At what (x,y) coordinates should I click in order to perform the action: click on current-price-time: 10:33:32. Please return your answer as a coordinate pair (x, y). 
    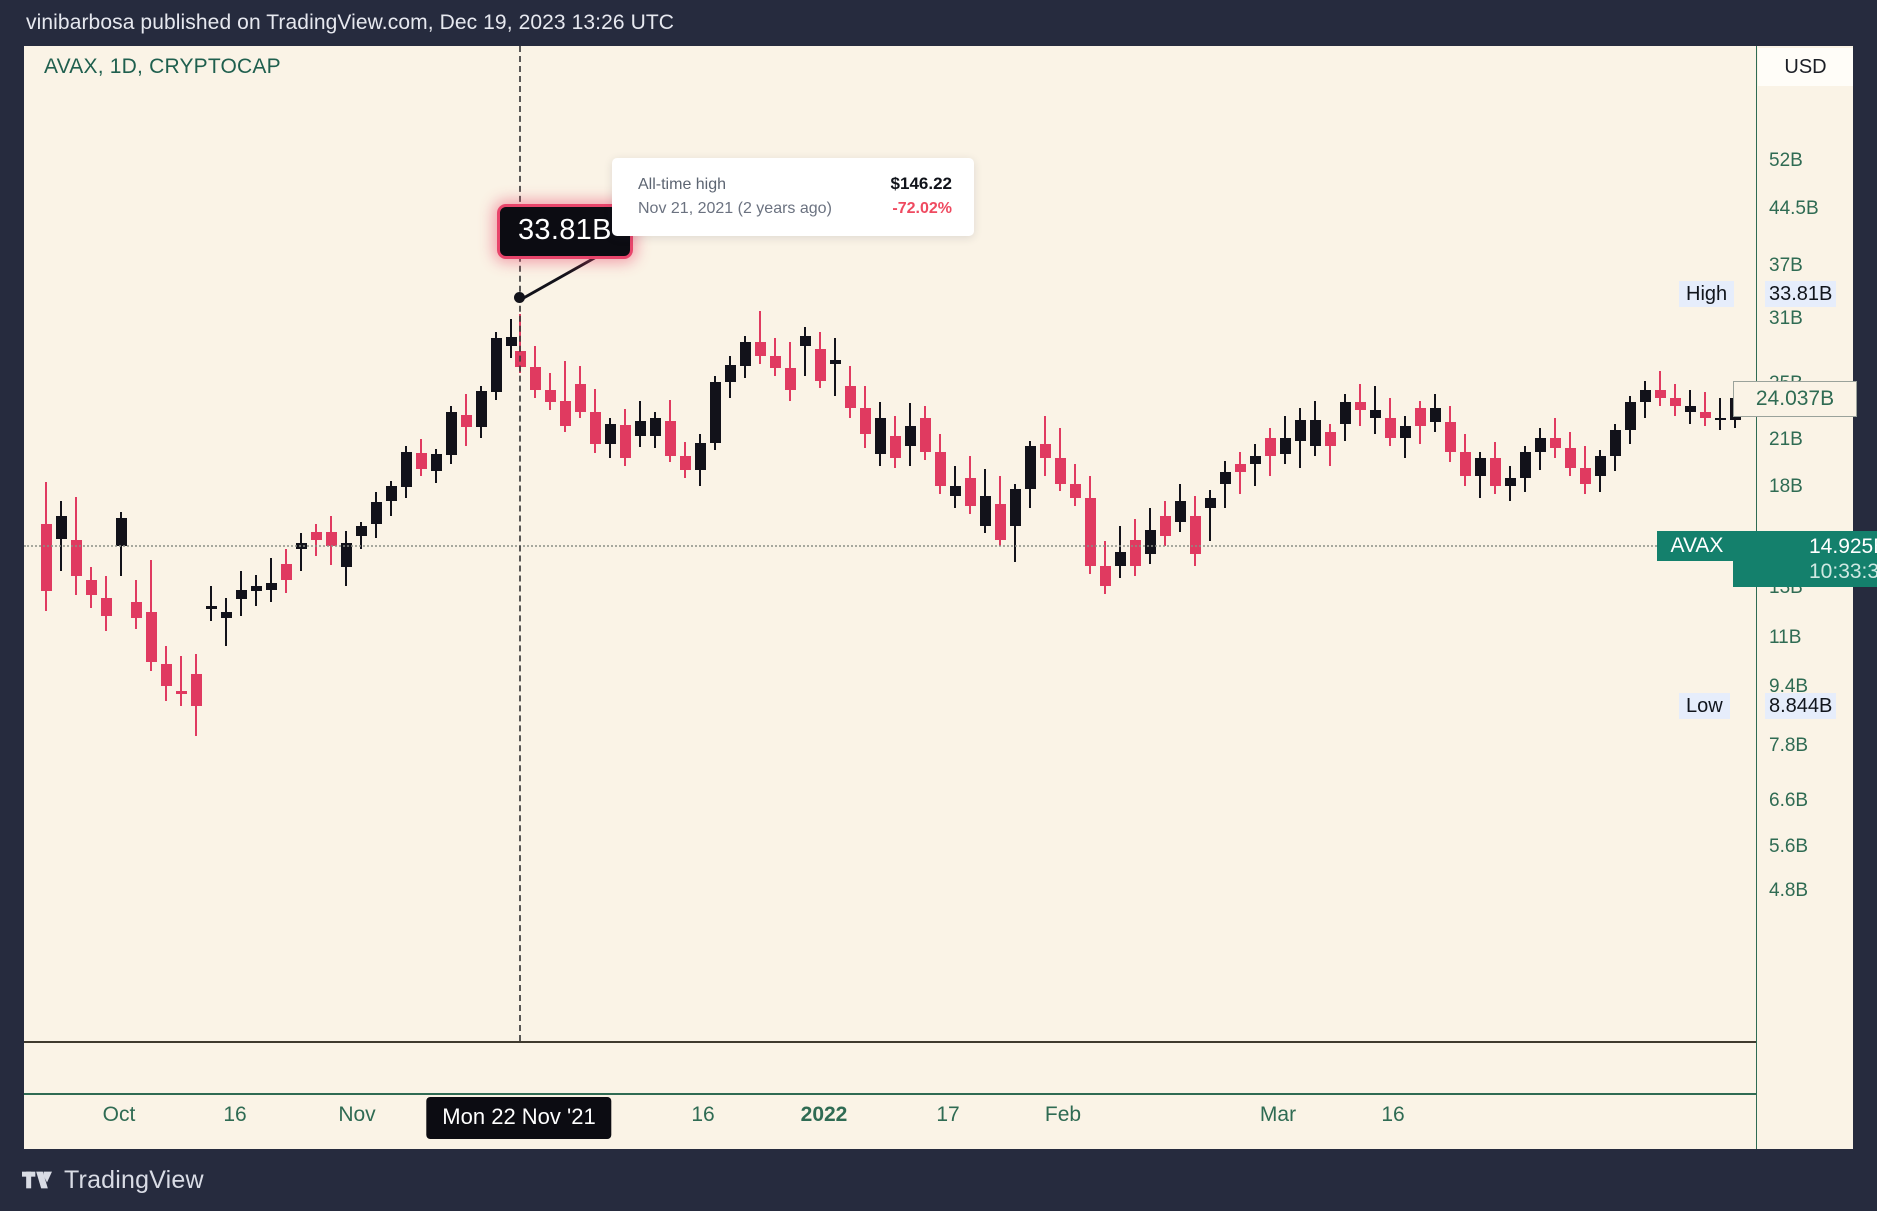
    Looking at the image, I should click on (1843, 571).